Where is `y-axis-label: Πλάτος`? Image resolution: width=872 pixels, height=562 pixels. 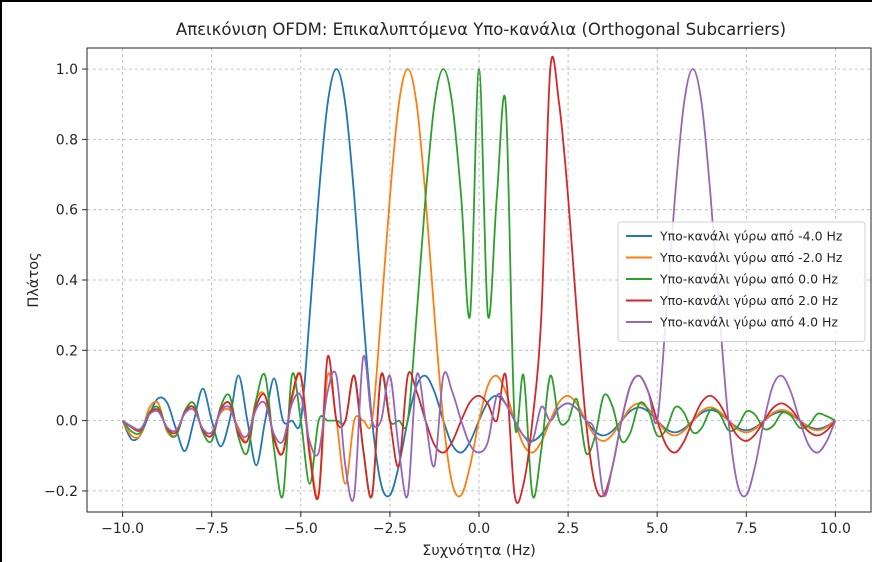 y-axis-label: Πλάτος is located at coordinates (34, 279).